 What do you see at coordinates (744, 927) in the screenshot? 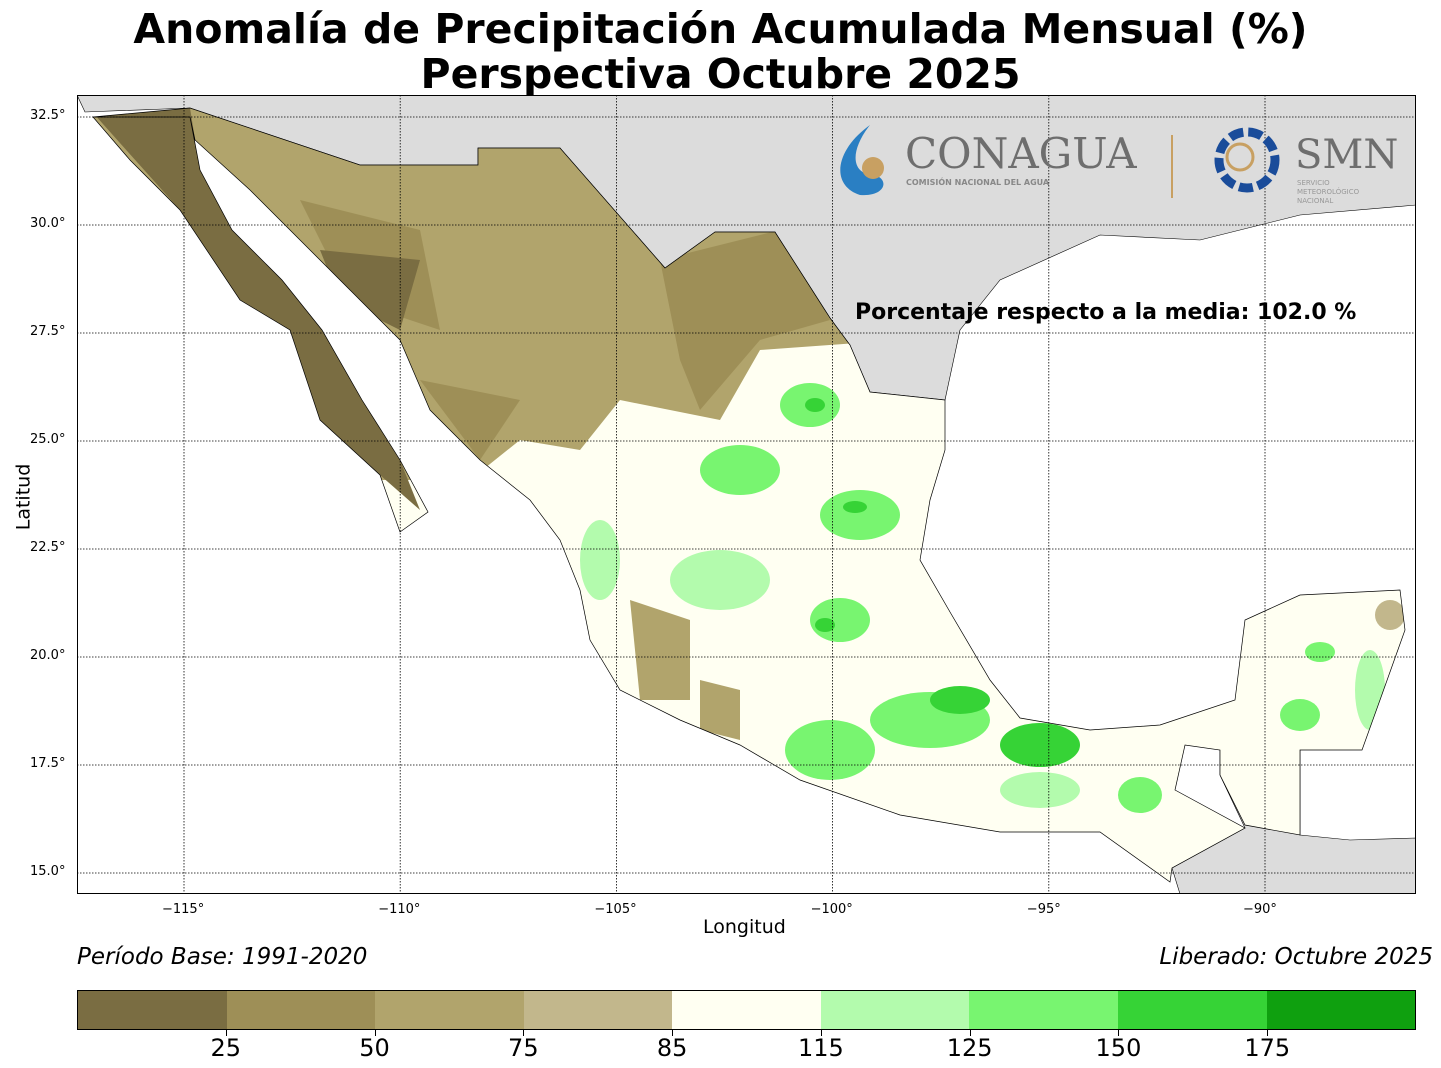
I see `x-axis-label: Longitud` at bounding box center [744, 927].